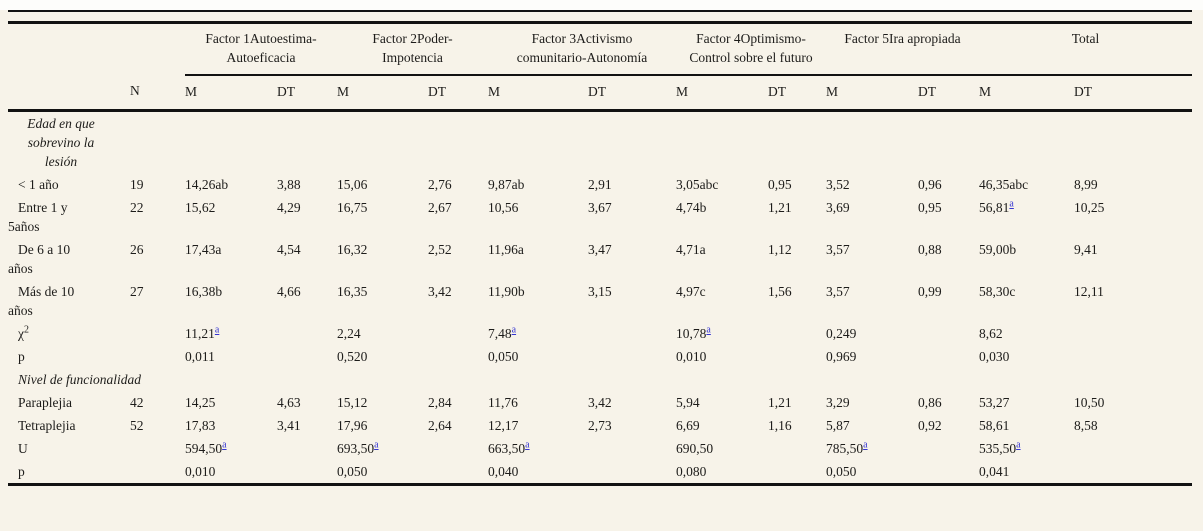  What do you see at coordinates (997, 291) in the screenshot?
I see `cell-value: 58,30c` at bounding box center [997, 291].